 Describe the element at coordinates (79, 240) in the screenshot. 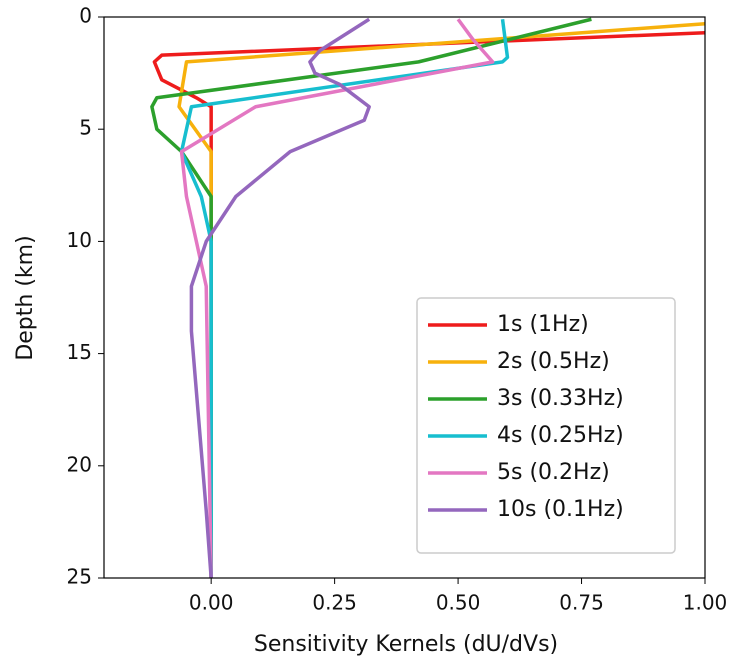

I see `y-tick-label: 10` at that location.